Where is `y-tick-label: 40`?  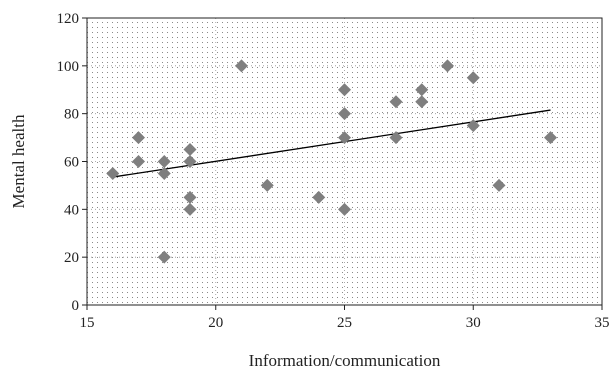
y-tick-label: 40 is located at coordinates (71, 210).